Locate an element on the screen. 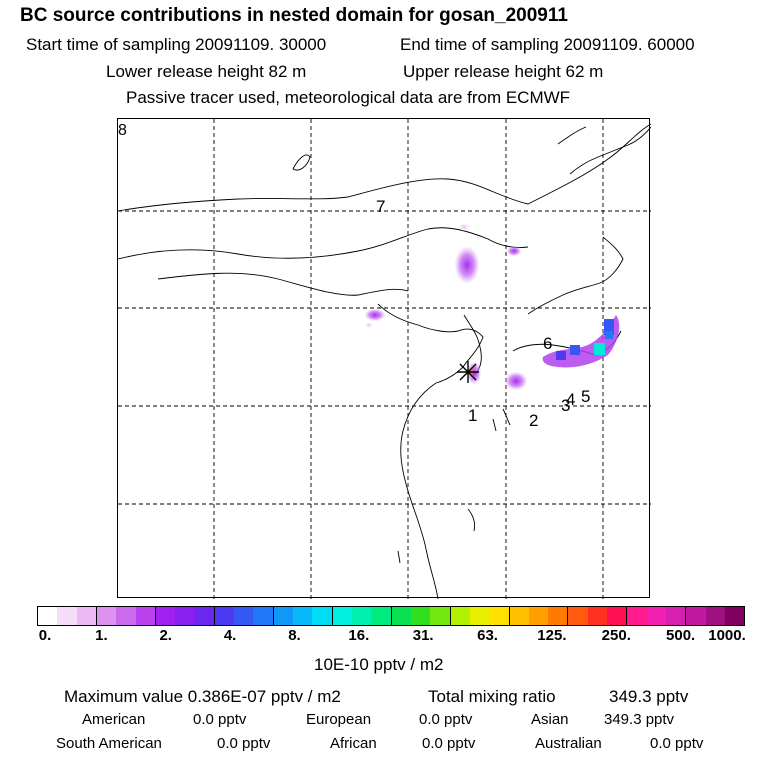 The height and width of the screenshot is (768, 768). region-name: European is located at coordinates (339, 719).